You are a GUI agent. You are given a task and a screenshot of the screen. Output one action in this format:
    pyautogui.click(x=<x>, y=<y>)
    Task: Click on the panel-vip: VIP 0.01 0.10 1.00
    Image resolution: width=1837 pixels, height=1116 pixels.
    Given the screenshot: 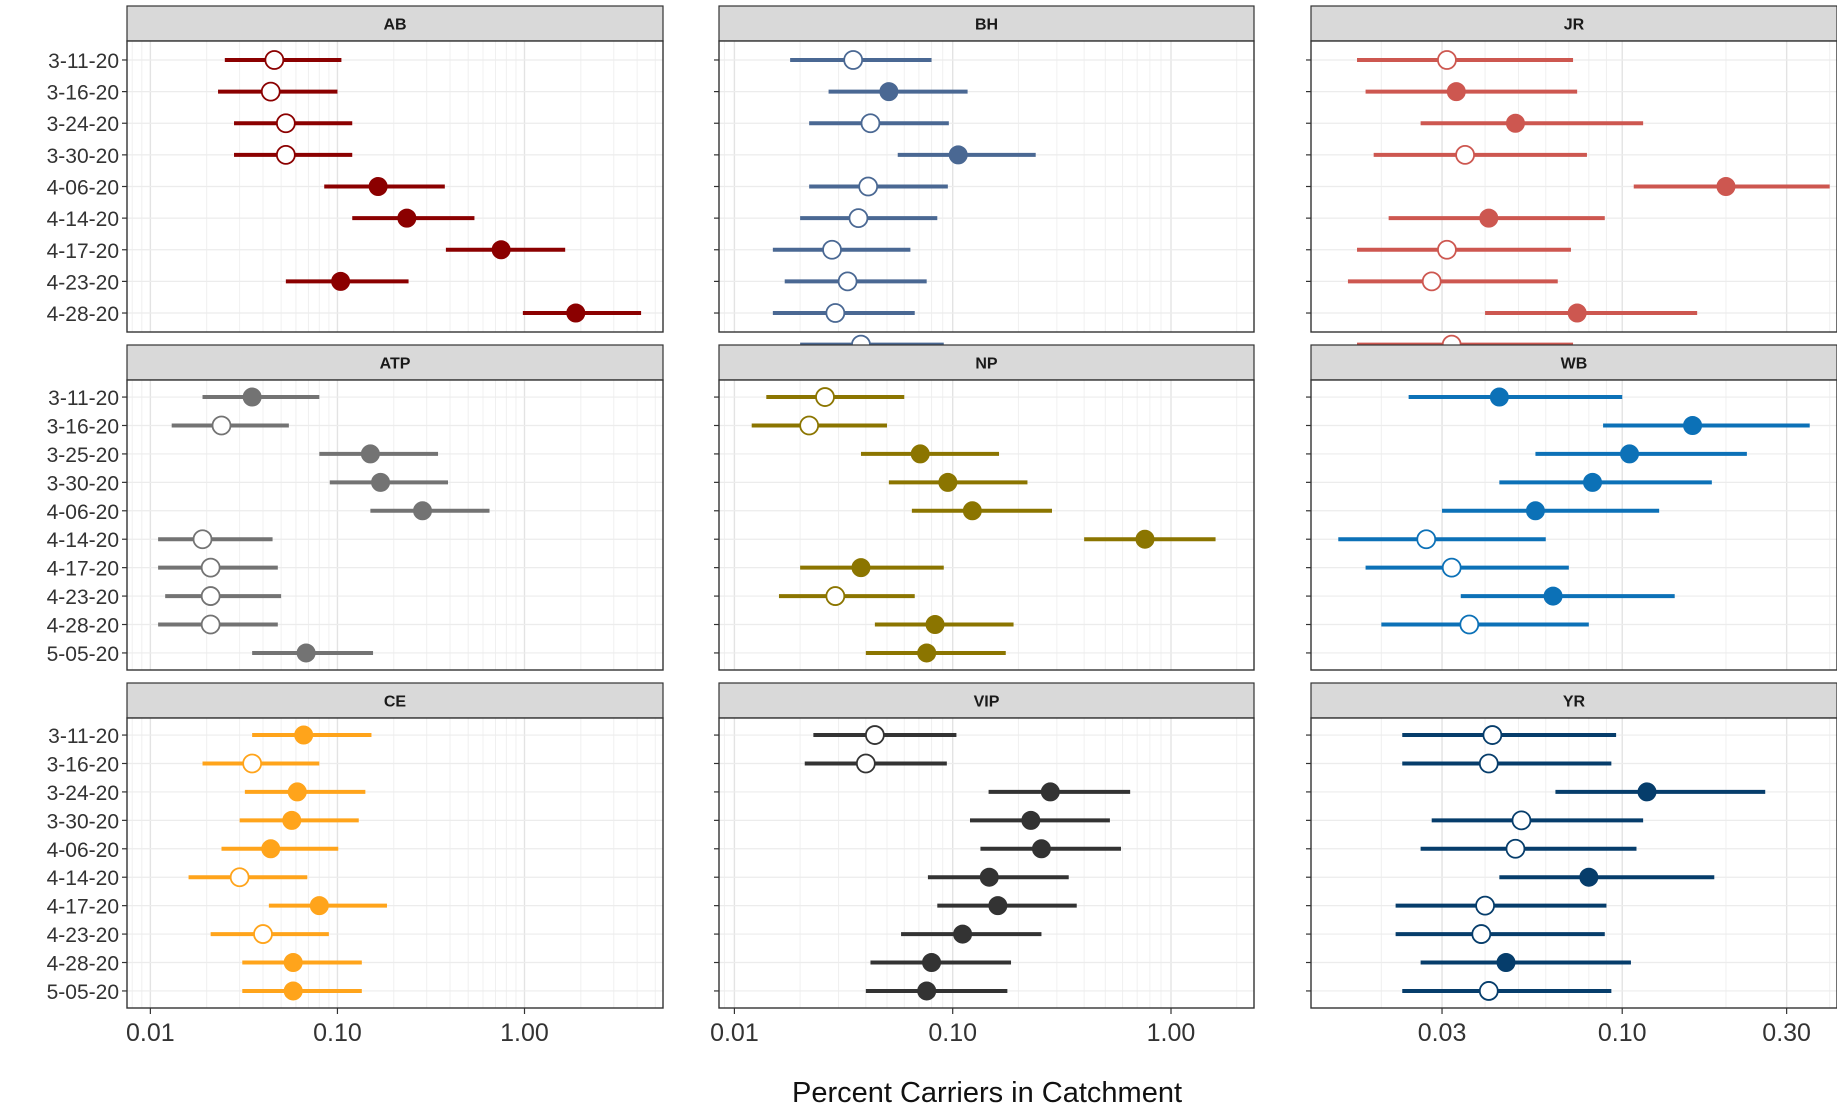 What is the action you would take?
    pyautogui.click(x=982, y=864)
    